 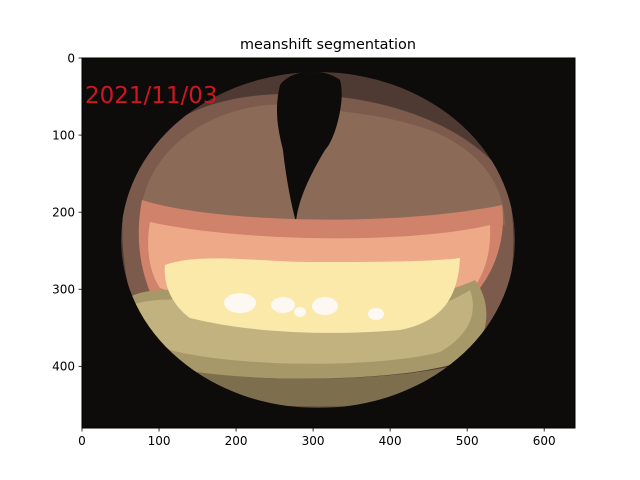 I want to click on segment-light-yellow, so click(x=312, y=295).